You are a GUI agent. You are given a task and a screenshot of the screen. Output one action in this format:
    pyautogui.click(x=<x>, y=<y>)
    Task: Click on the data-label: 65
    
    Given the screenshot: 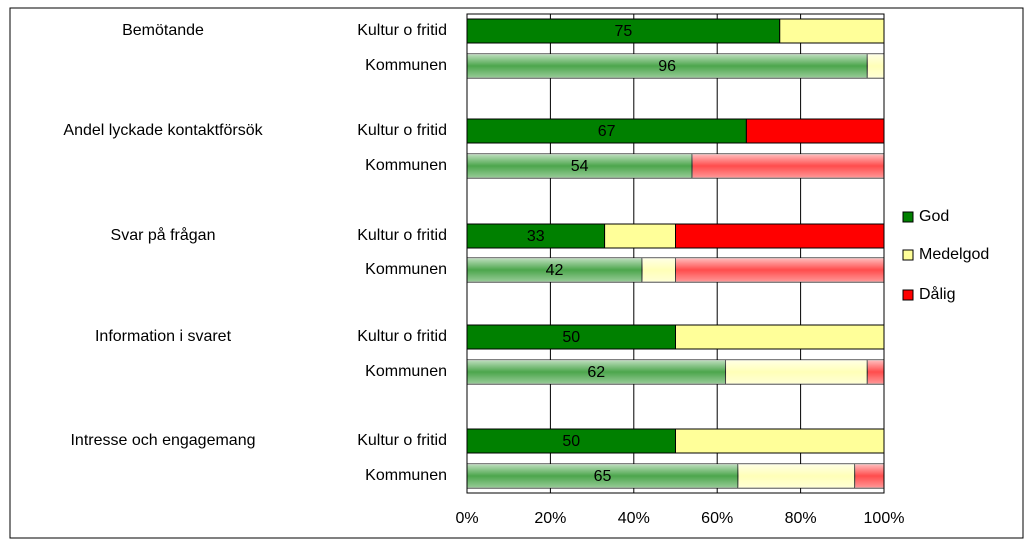 What is the action you would take?
    pyautogui.click(x=603, y=476)
    